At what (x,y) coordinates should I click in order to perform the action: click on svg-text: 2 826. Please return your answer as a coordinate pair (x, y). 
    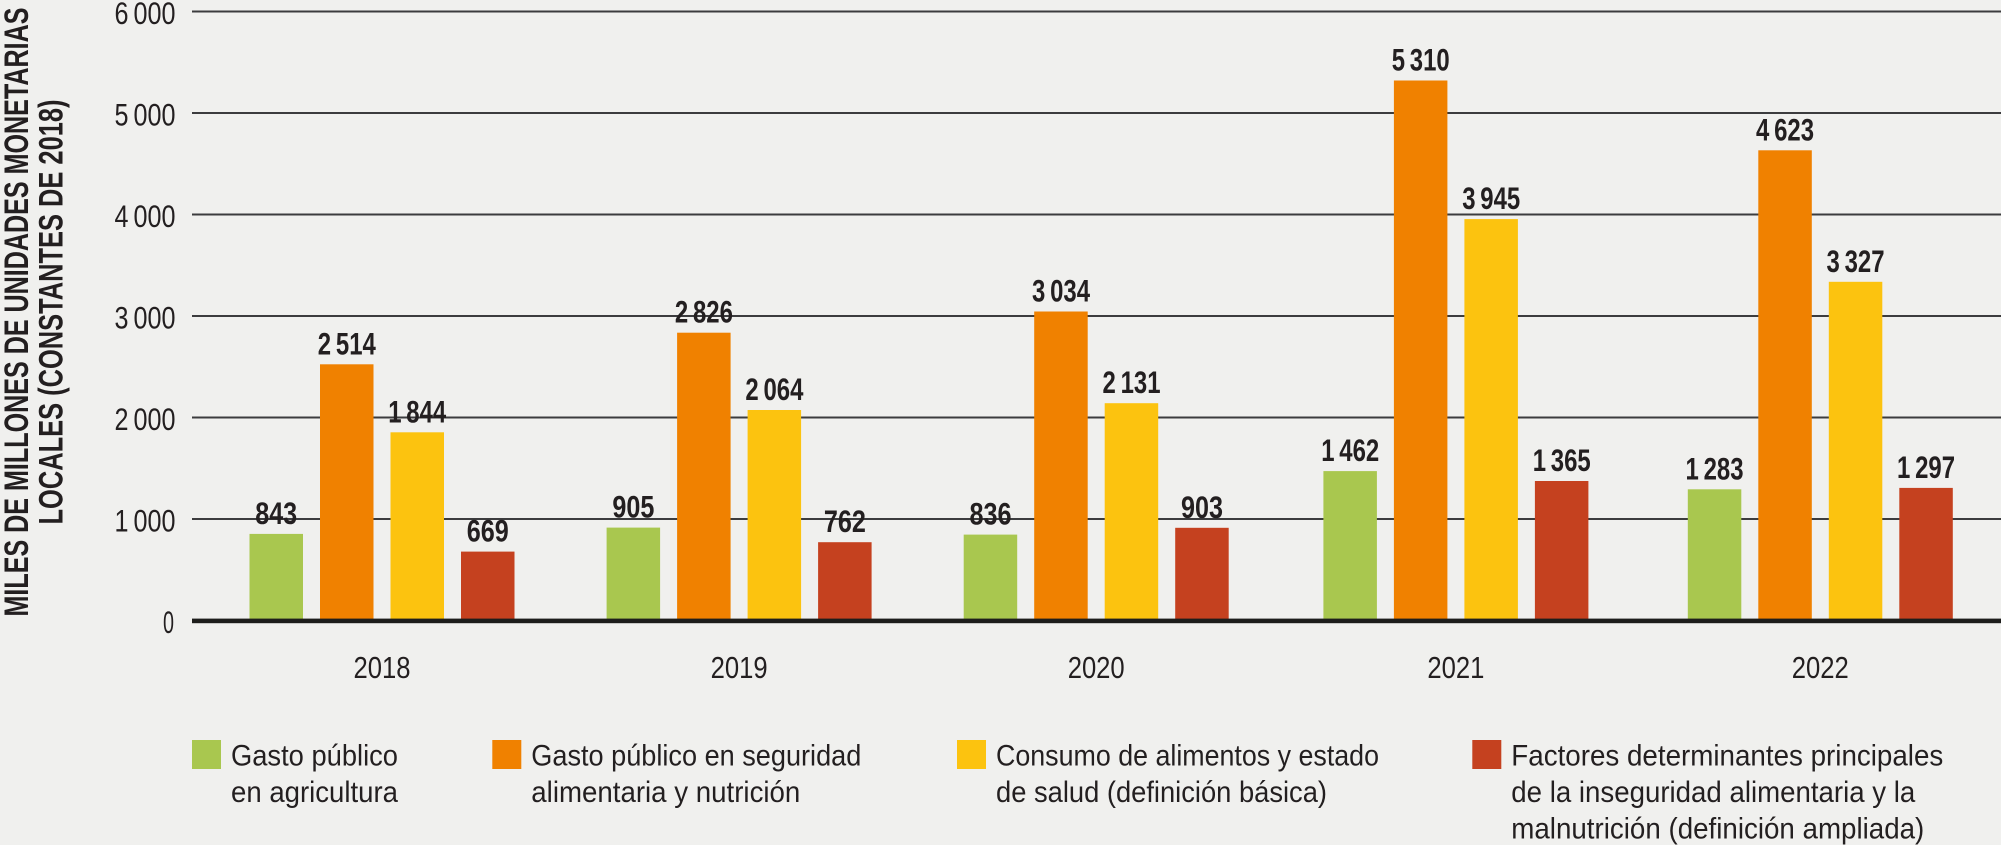
    Looking at the image, I should click on (704, 312).